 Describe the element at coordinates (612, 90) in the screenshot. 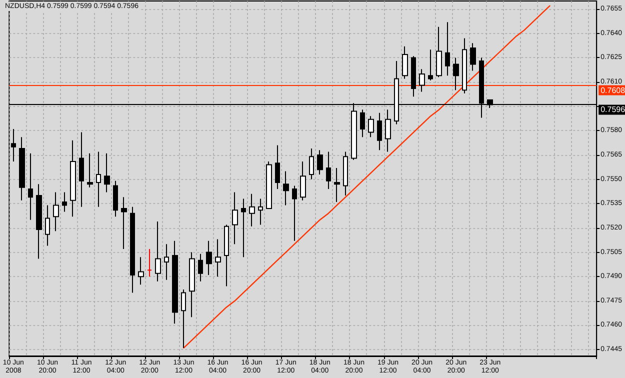

I see `ref-line-label: 0.7608` at that location.